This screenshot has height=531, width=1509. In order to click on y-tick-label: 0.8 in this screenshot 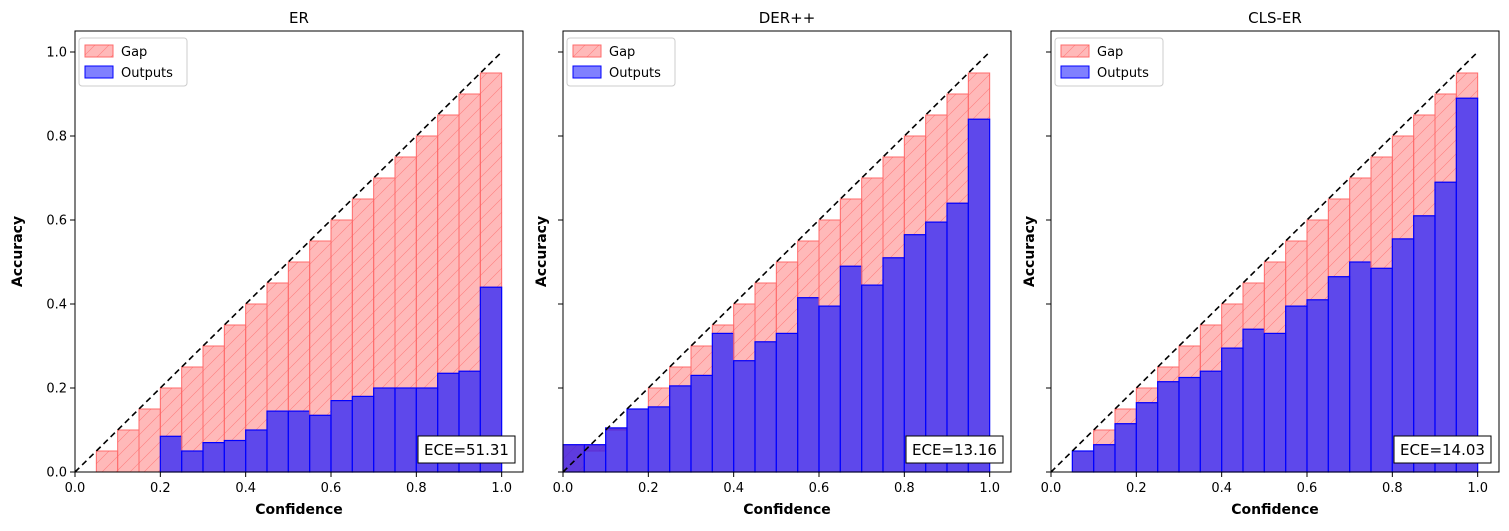, I will do `click(56, 137)`.